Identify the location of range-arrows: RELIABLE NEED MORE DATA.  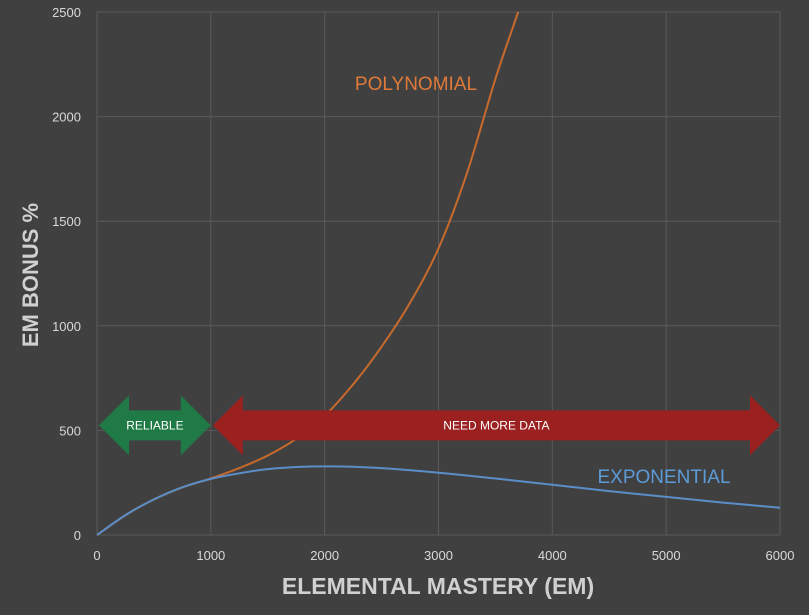
(440, 425).